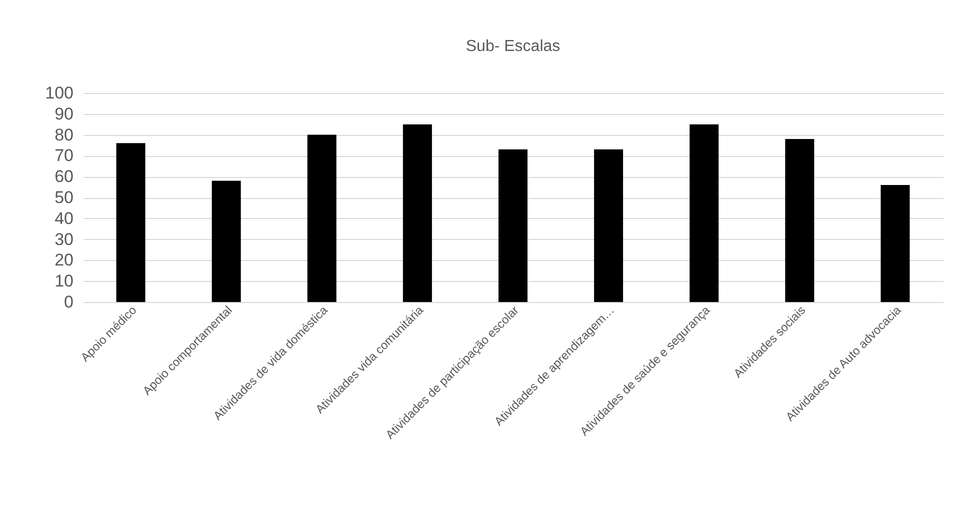 The image size is (958, 522). What do you see at coordinates (64, 114) in the screenshot?
I see `y-tick-label: 90` at bounding box center [64, 114].